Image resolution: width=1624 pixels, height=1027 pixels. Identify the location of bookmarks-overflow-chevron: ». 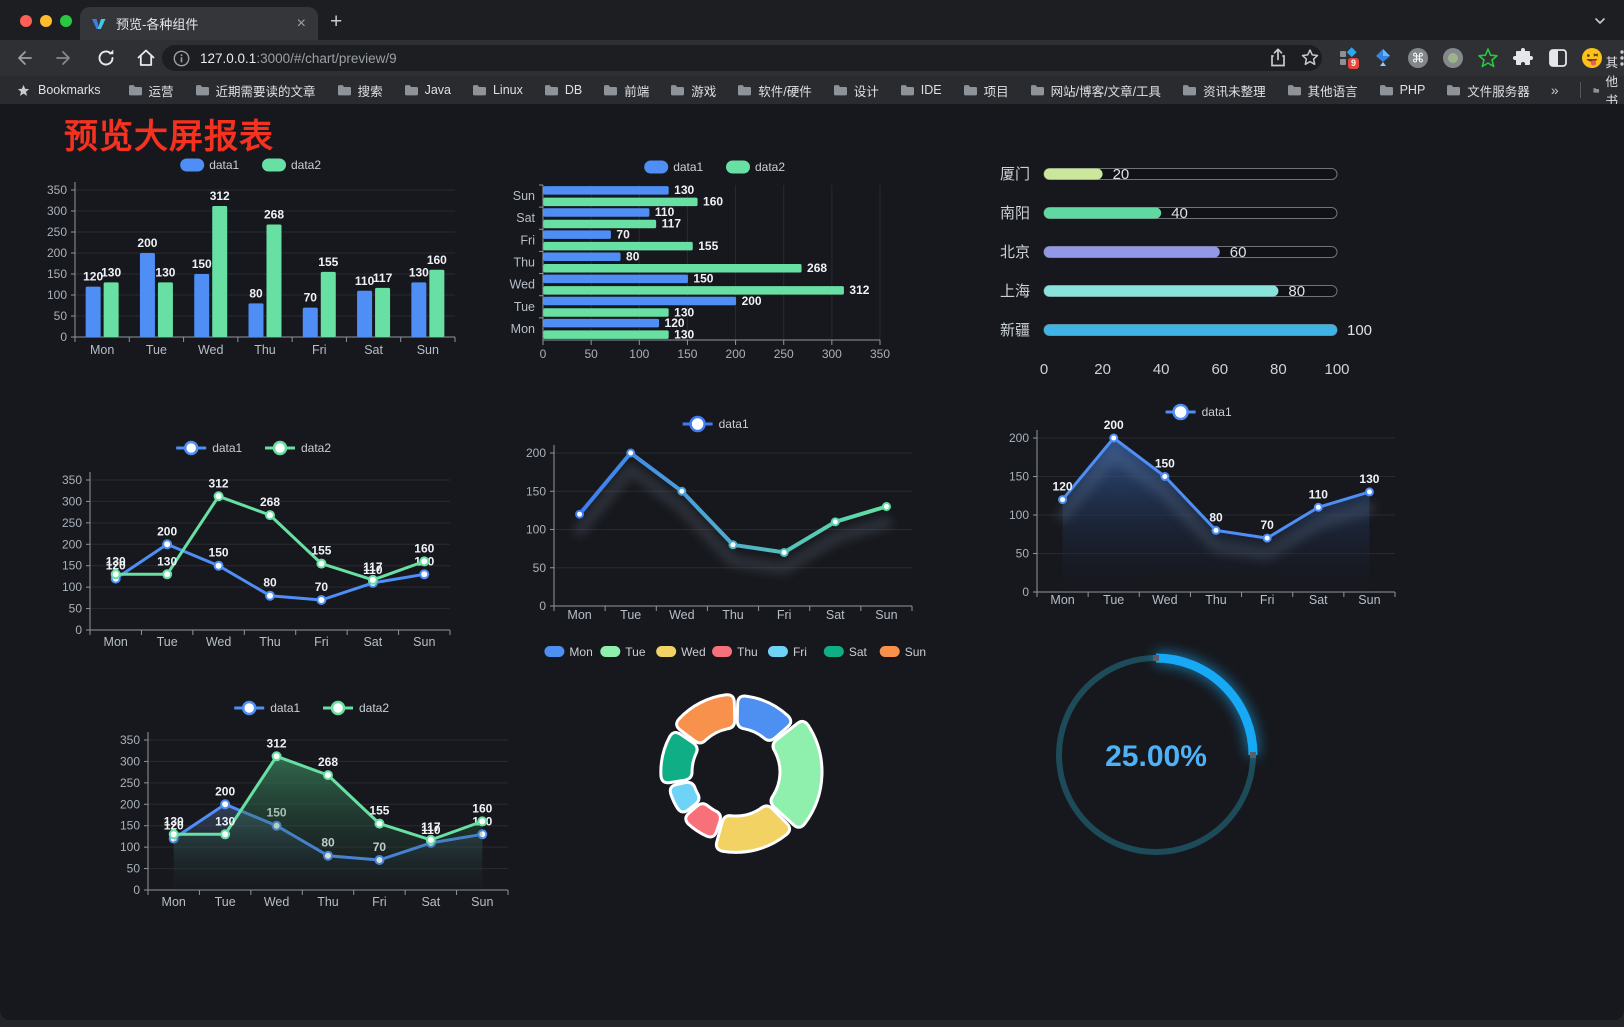
(1554, 90).